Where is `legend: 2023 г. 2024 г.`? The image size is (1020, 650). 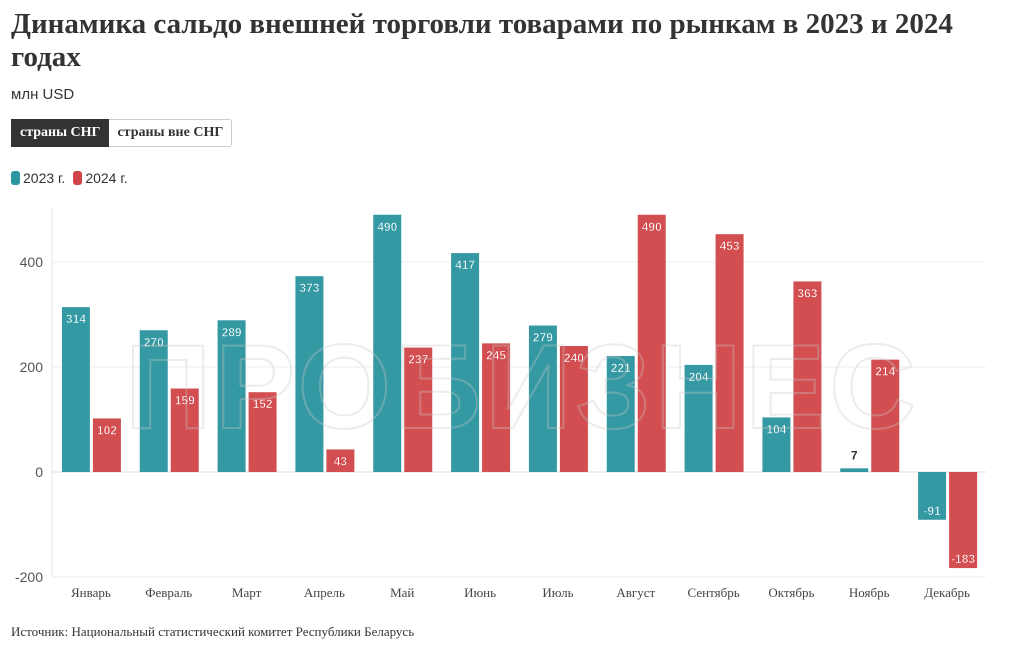 legend: 2023 г. 2024 г. is located at coordinates (69, 178).